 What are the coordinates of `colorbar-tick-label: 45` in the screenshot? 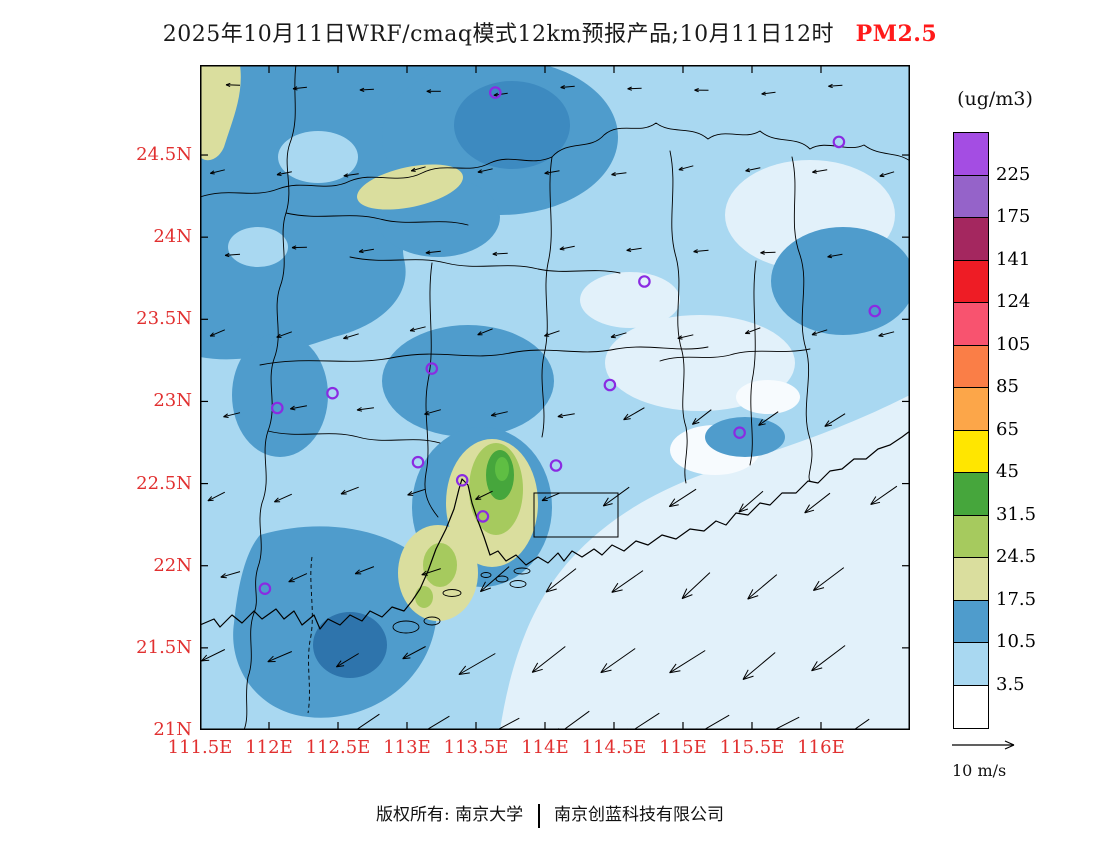 It's located at (1007, 471).